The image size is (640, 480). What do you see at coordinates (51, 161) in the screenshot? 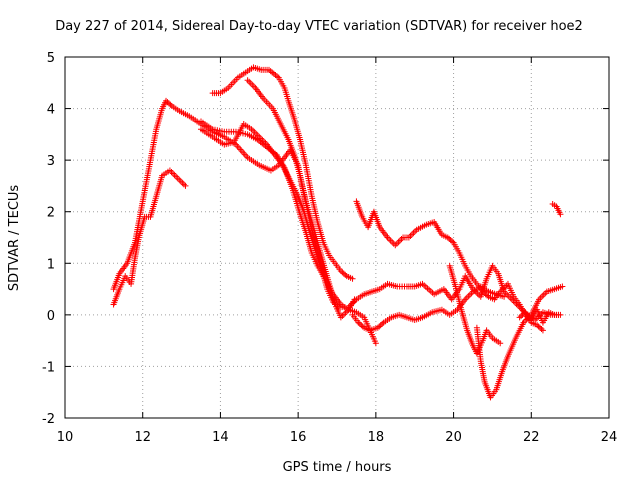
I see `y-tick-label: 3` at bounding box center [51, 161].